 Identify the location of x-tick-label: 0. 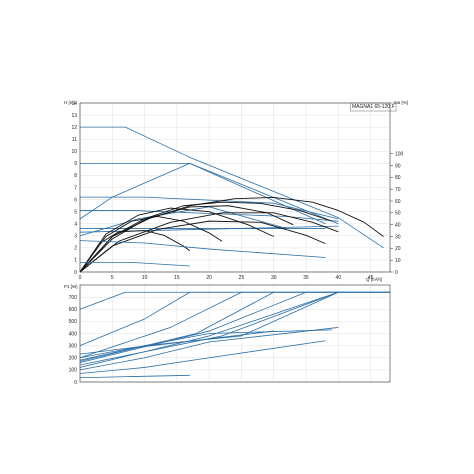
(80, 278).